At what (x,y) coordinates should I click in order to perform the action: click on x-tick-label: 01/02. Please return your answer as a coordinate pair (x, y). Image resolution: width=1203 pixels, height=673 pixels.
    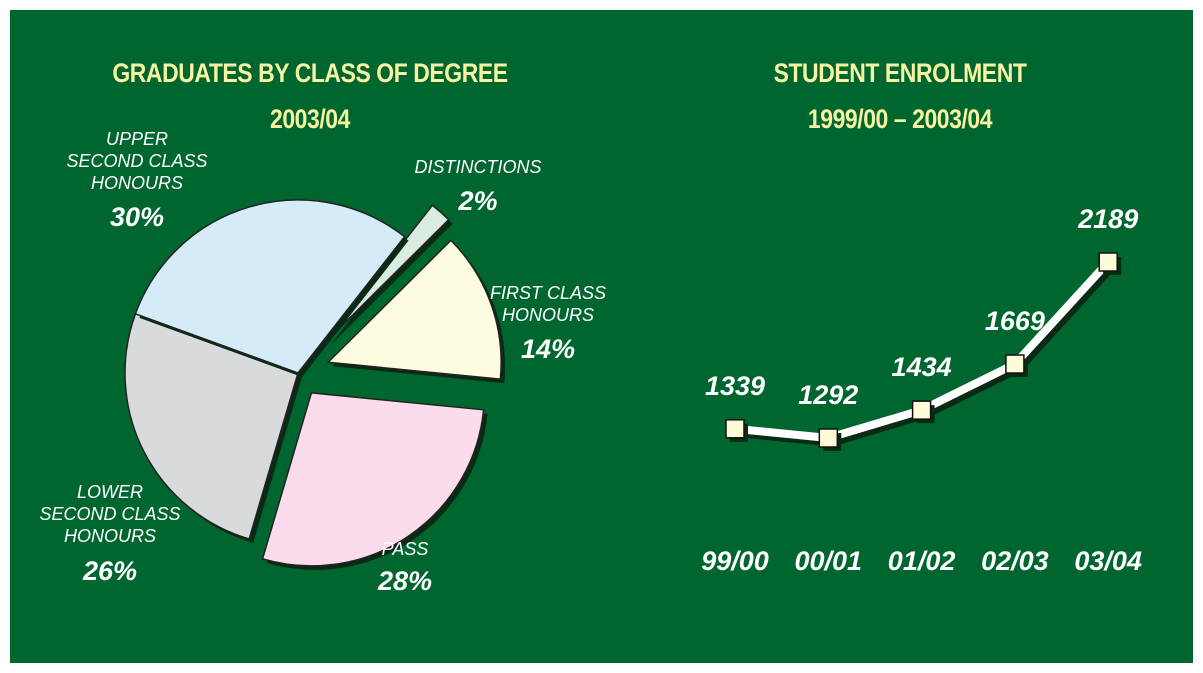
    Looking at the image, I should click on (921, 561).